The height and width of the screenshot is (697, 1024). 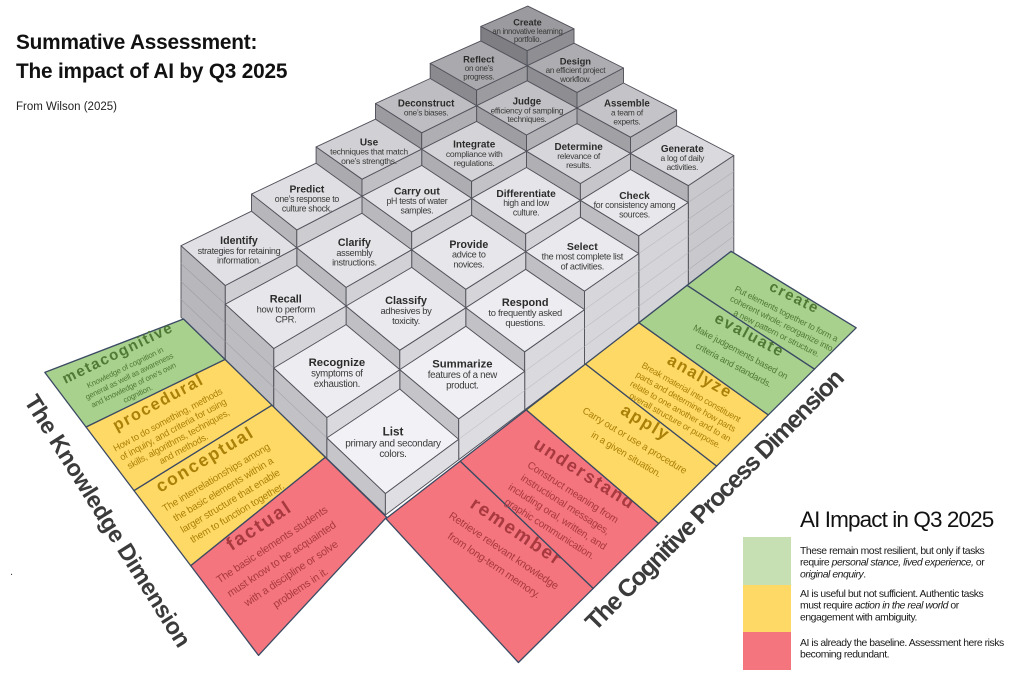 I want to click on svg-text: to frequently asked, so click(x=525, y=312).